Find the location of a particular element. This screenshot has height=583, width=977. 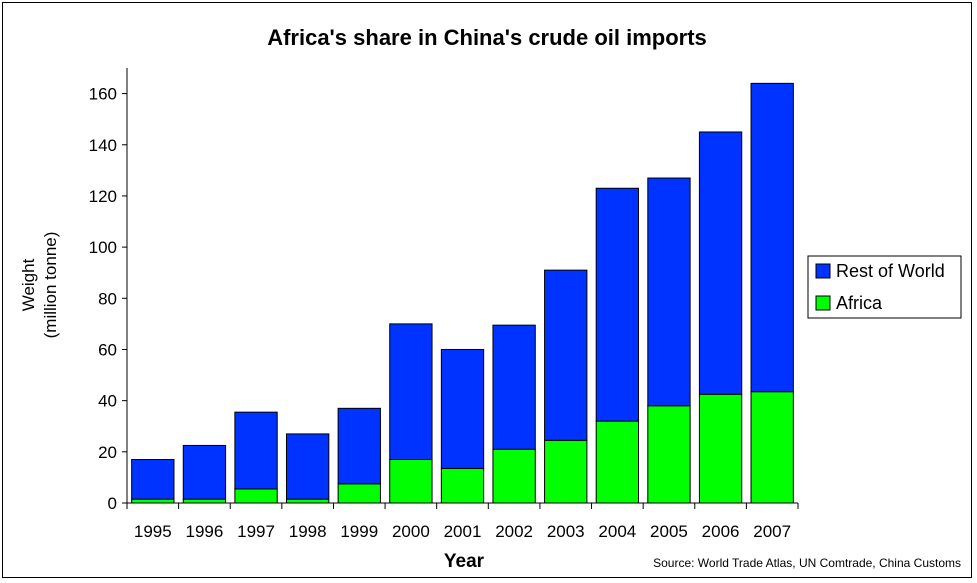

x-tick-label-2004: 2004 is located at coordinates (617, 531).